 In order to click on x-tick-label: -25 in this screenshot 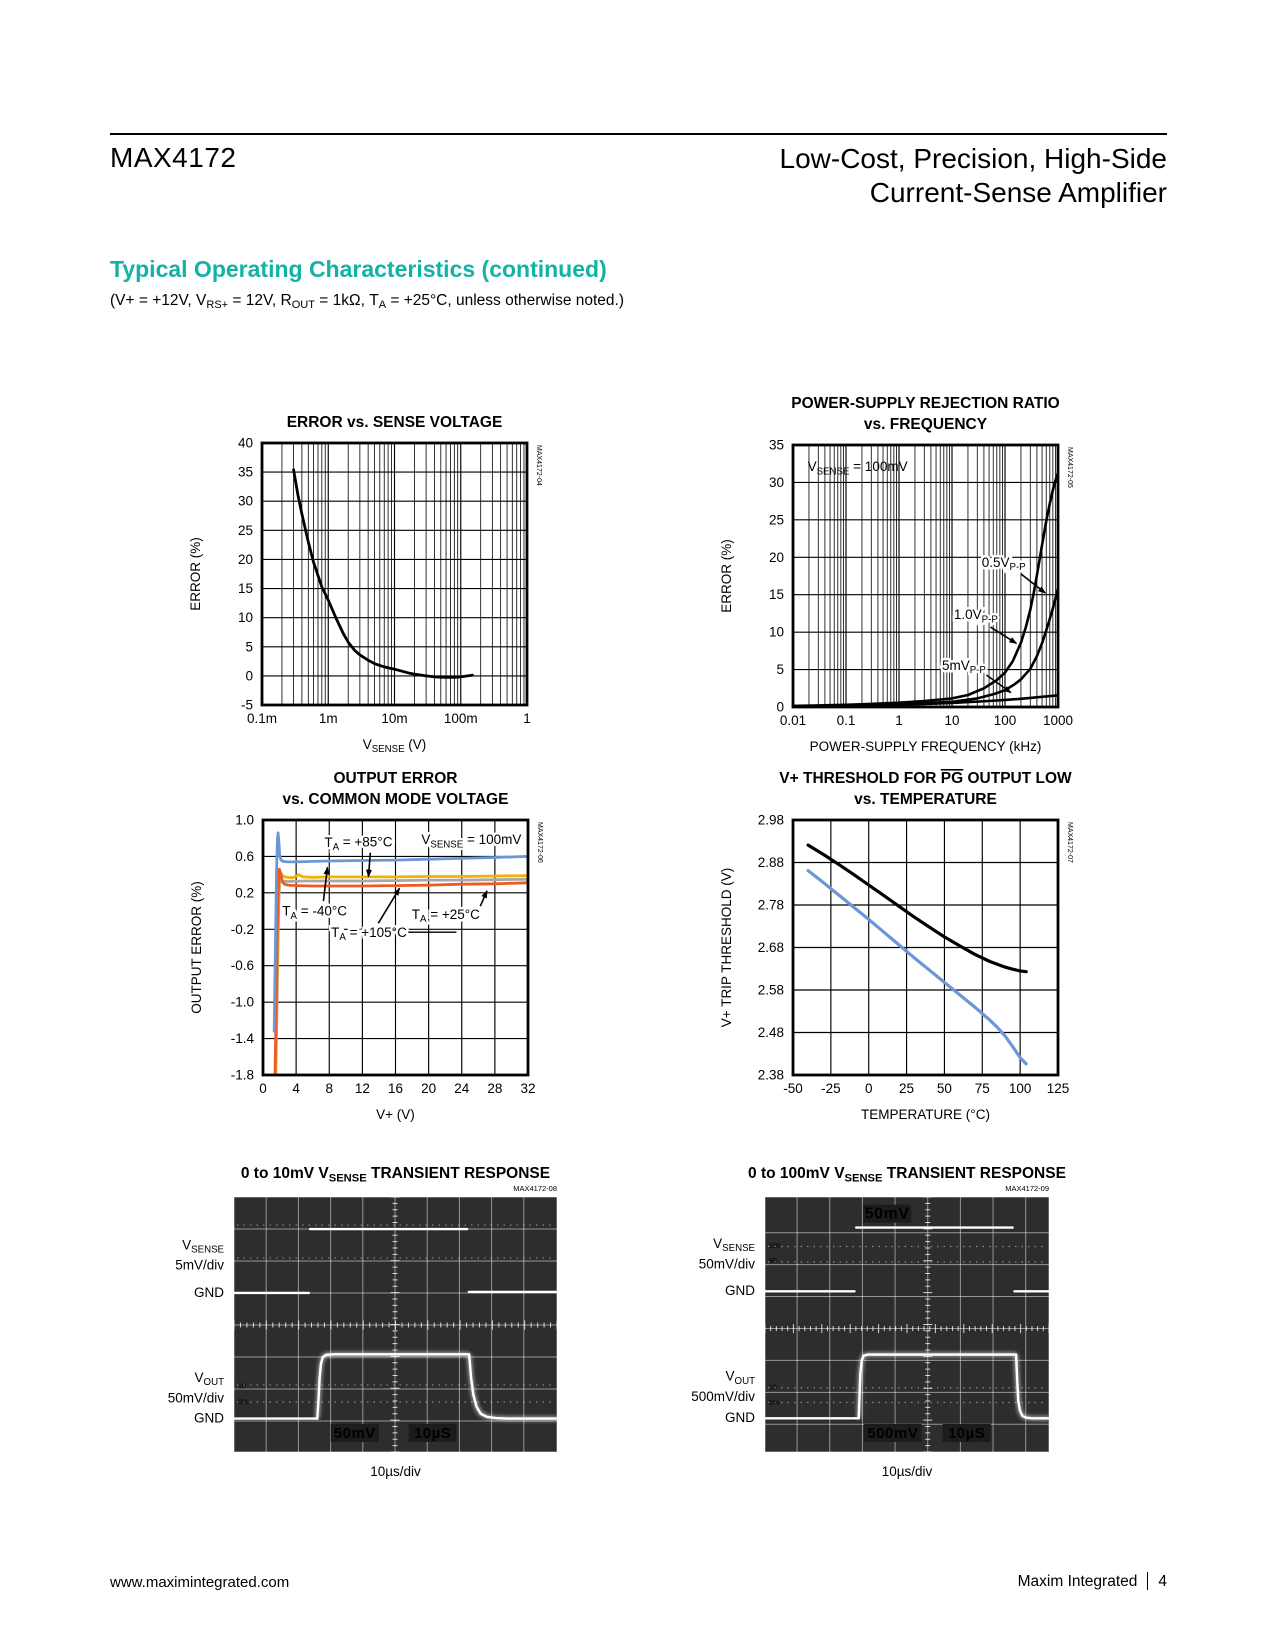, I will do `click(831, 1088)`.